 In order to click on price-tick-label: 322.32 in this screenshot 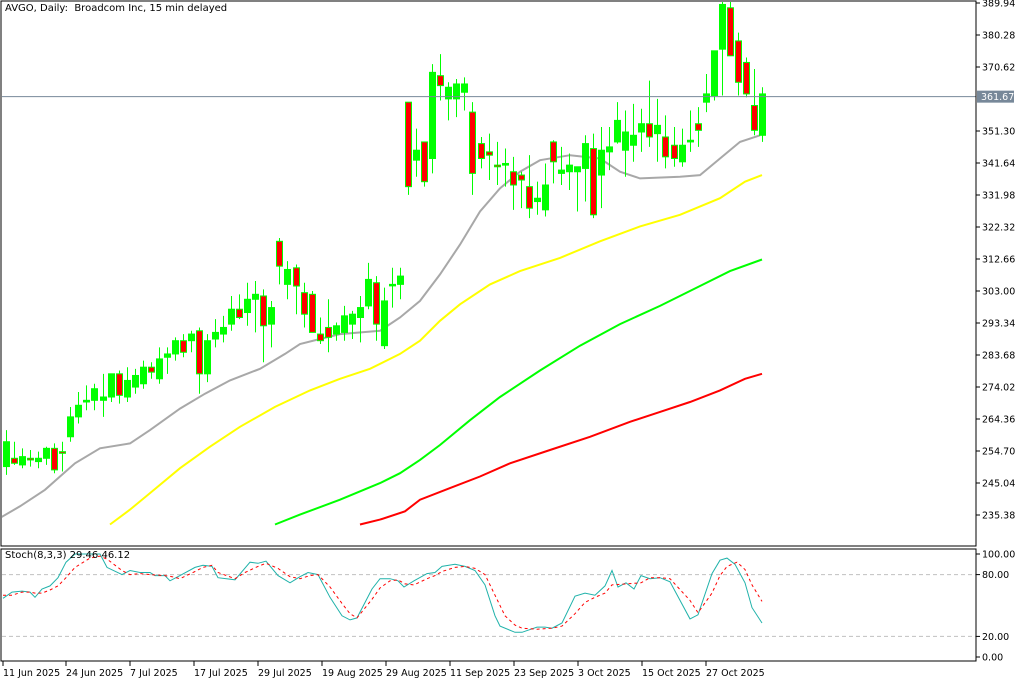, I will do `click(998, 228)`.